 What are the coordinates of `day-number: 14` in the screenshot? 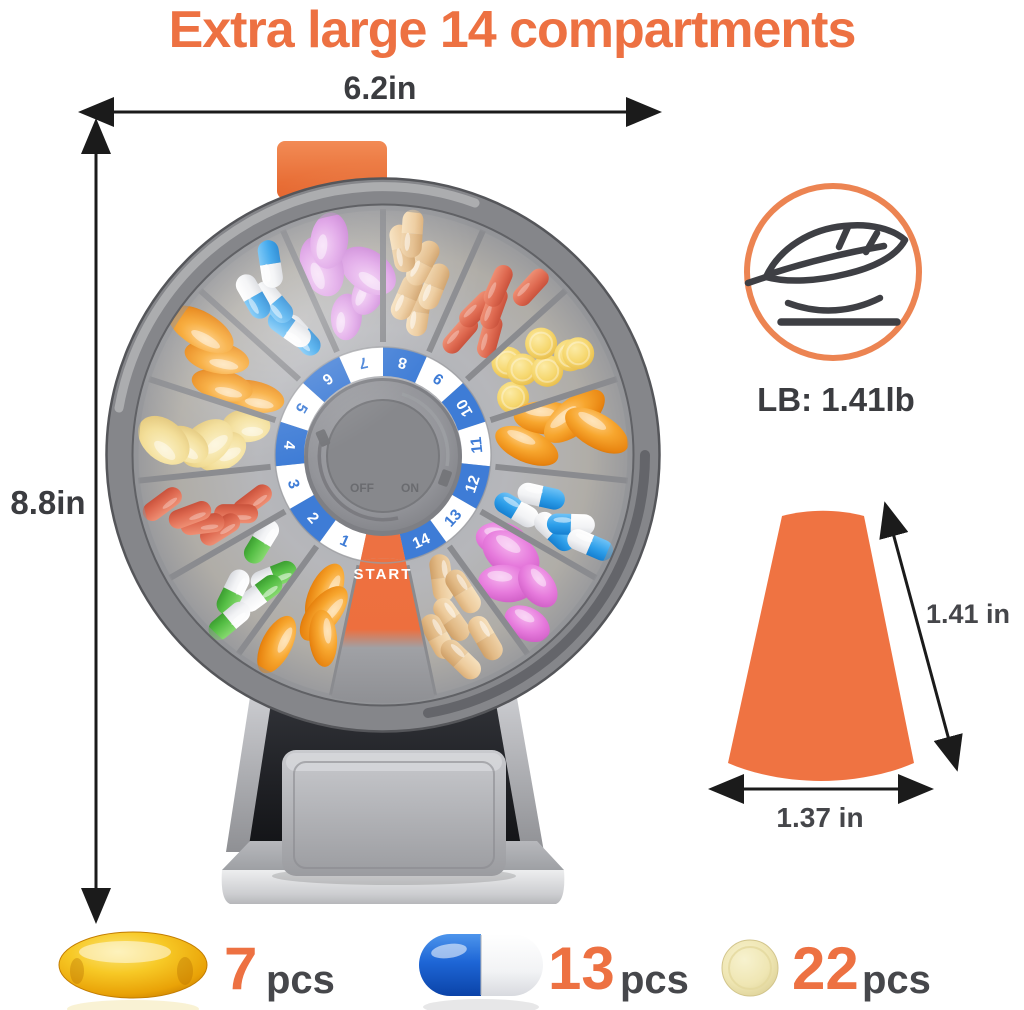 It's located at (421, 541).